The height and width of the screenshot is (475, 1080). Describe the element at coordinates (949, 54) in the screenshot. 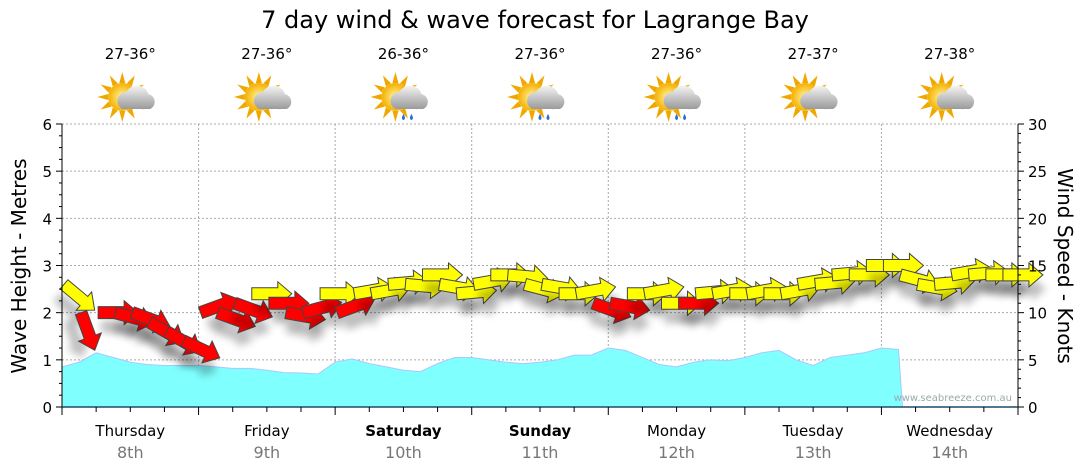

I see `day-temperature: 27-38°` at that location.